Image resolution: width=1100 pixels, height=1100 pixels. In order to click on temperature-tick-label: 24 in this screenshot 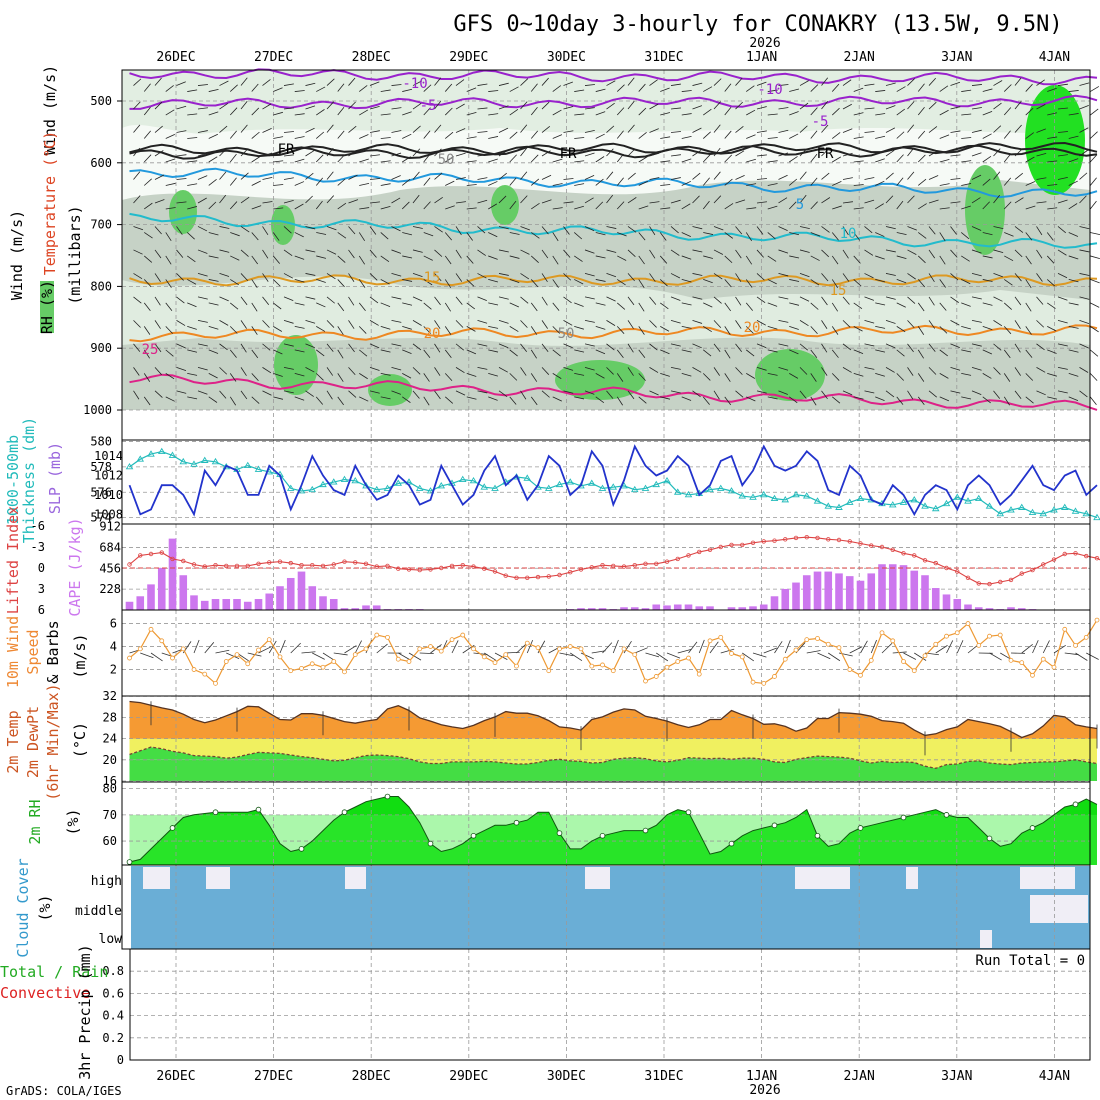, I will do `click(110, 739)`.